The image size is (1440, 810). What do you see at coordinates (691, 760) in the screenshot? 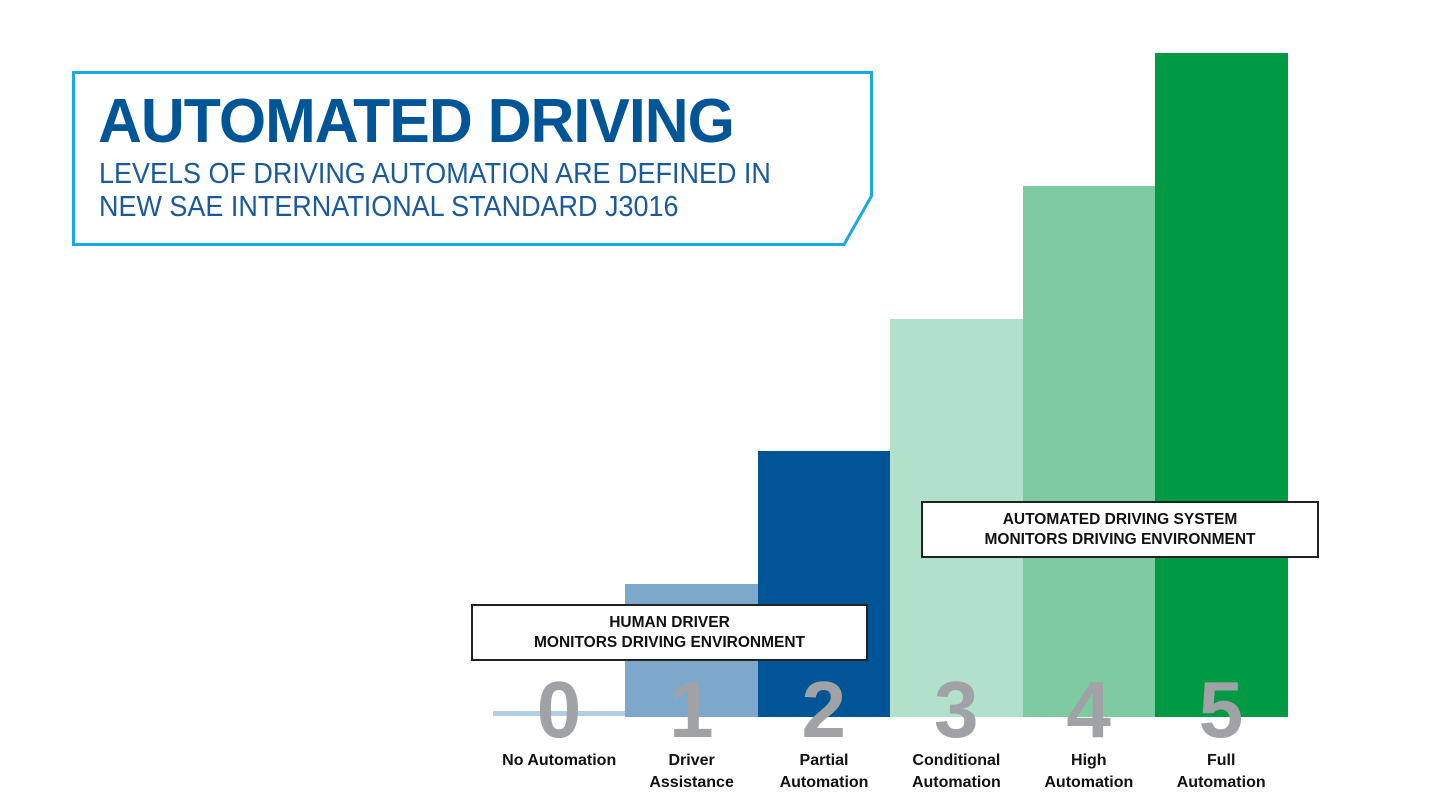
I see `level-label-line: Driver` at bounding box center [691, 760].